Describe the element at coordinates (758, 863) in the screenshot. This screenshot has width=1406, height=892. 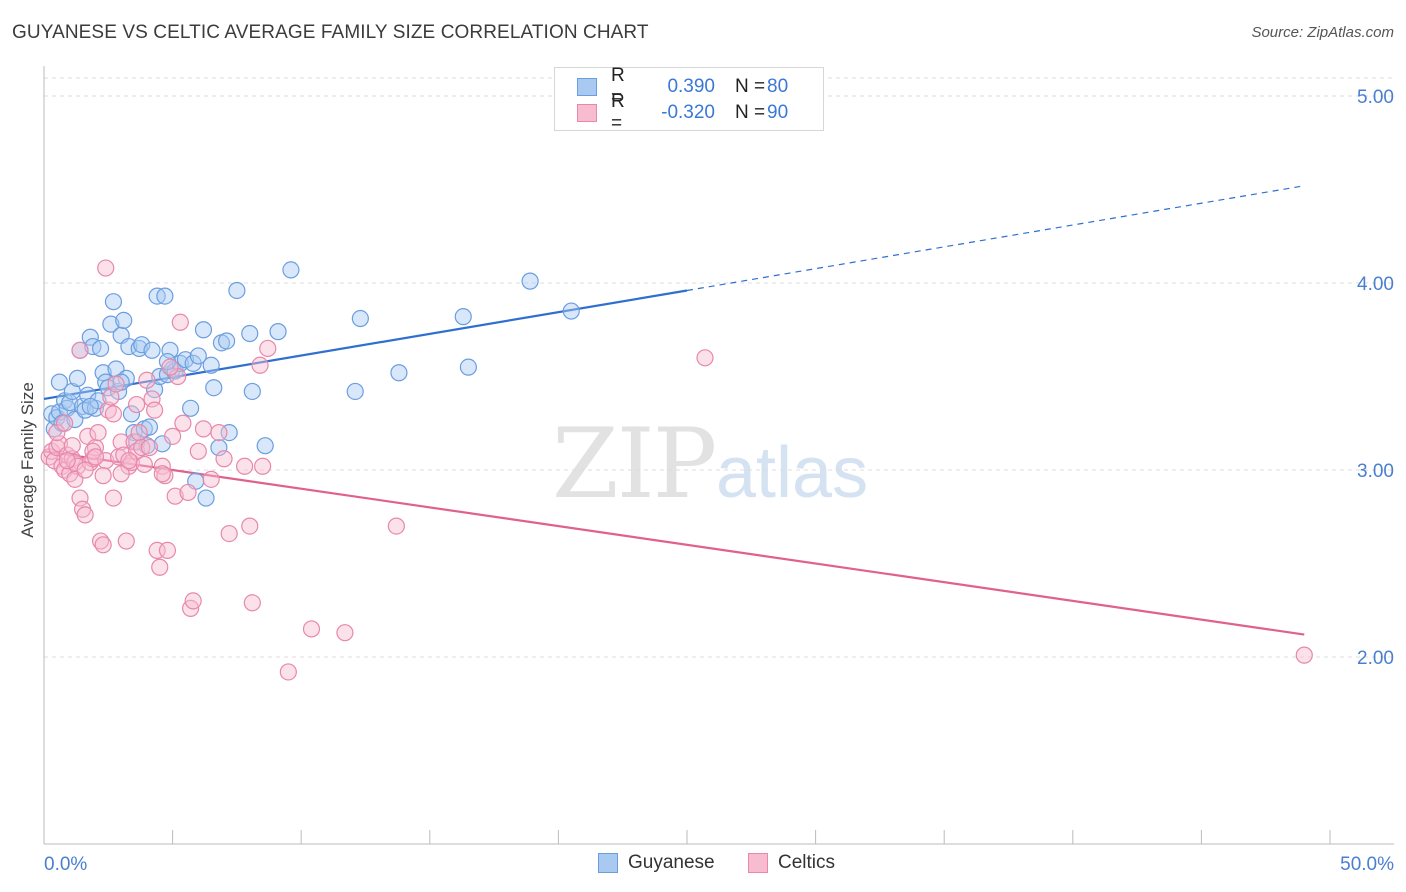
I see `celtics-legend-swatch` at that location.